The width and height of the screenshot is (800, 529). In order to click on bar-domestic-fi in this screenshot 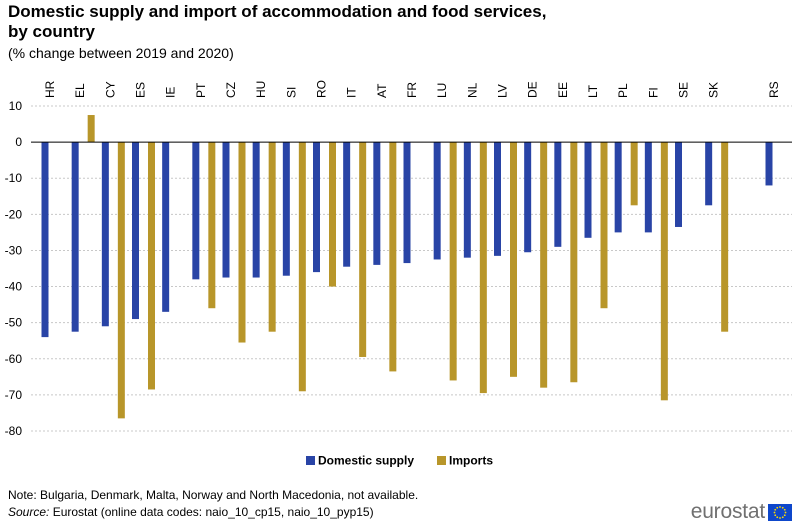, I will do `click(648, 187)`.